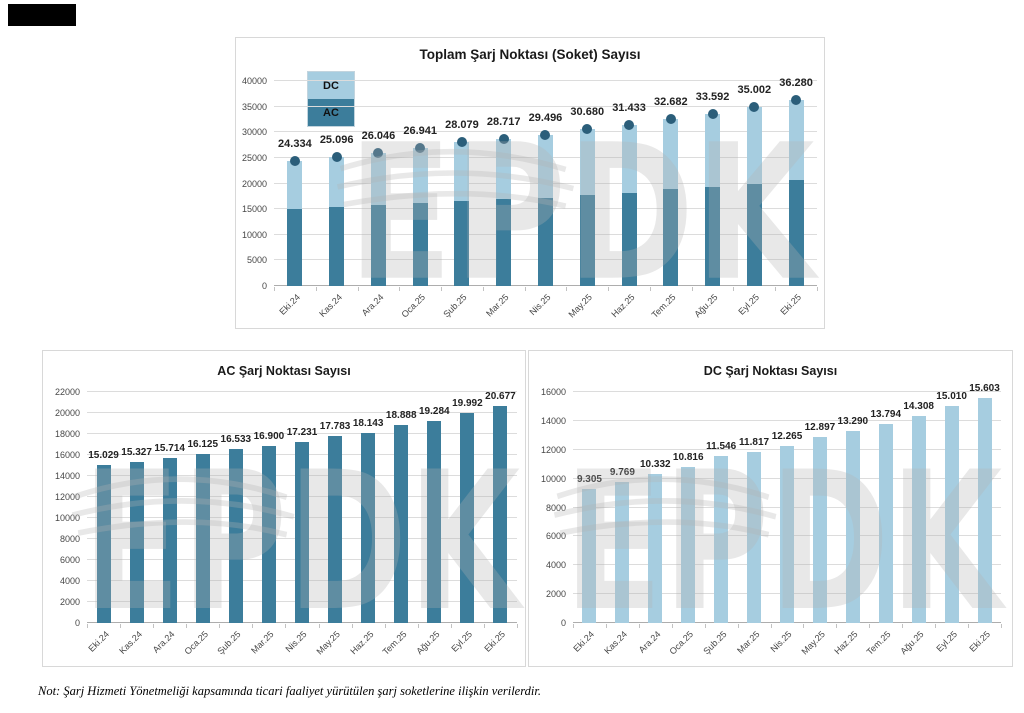  I want to click on bar-slot: 24.334, so click(295, 183).